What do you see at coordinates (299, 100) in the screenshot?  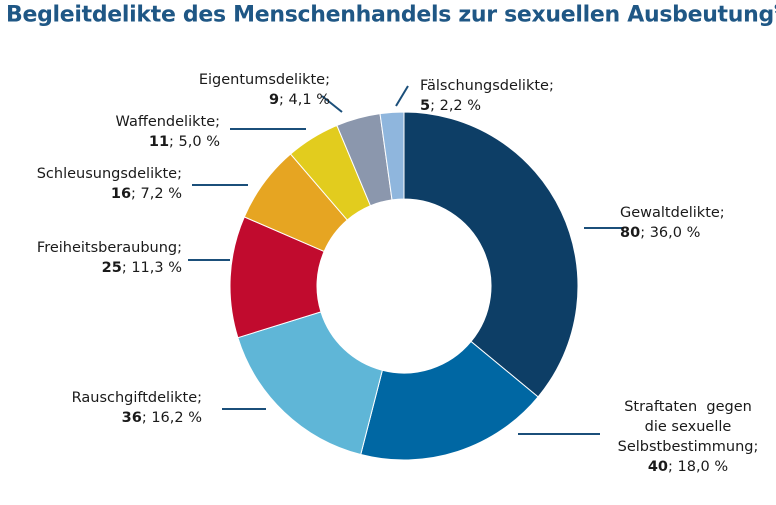 I see `label-eigentum-value: 9; 4,1 %` at bounding box center [299, 100].